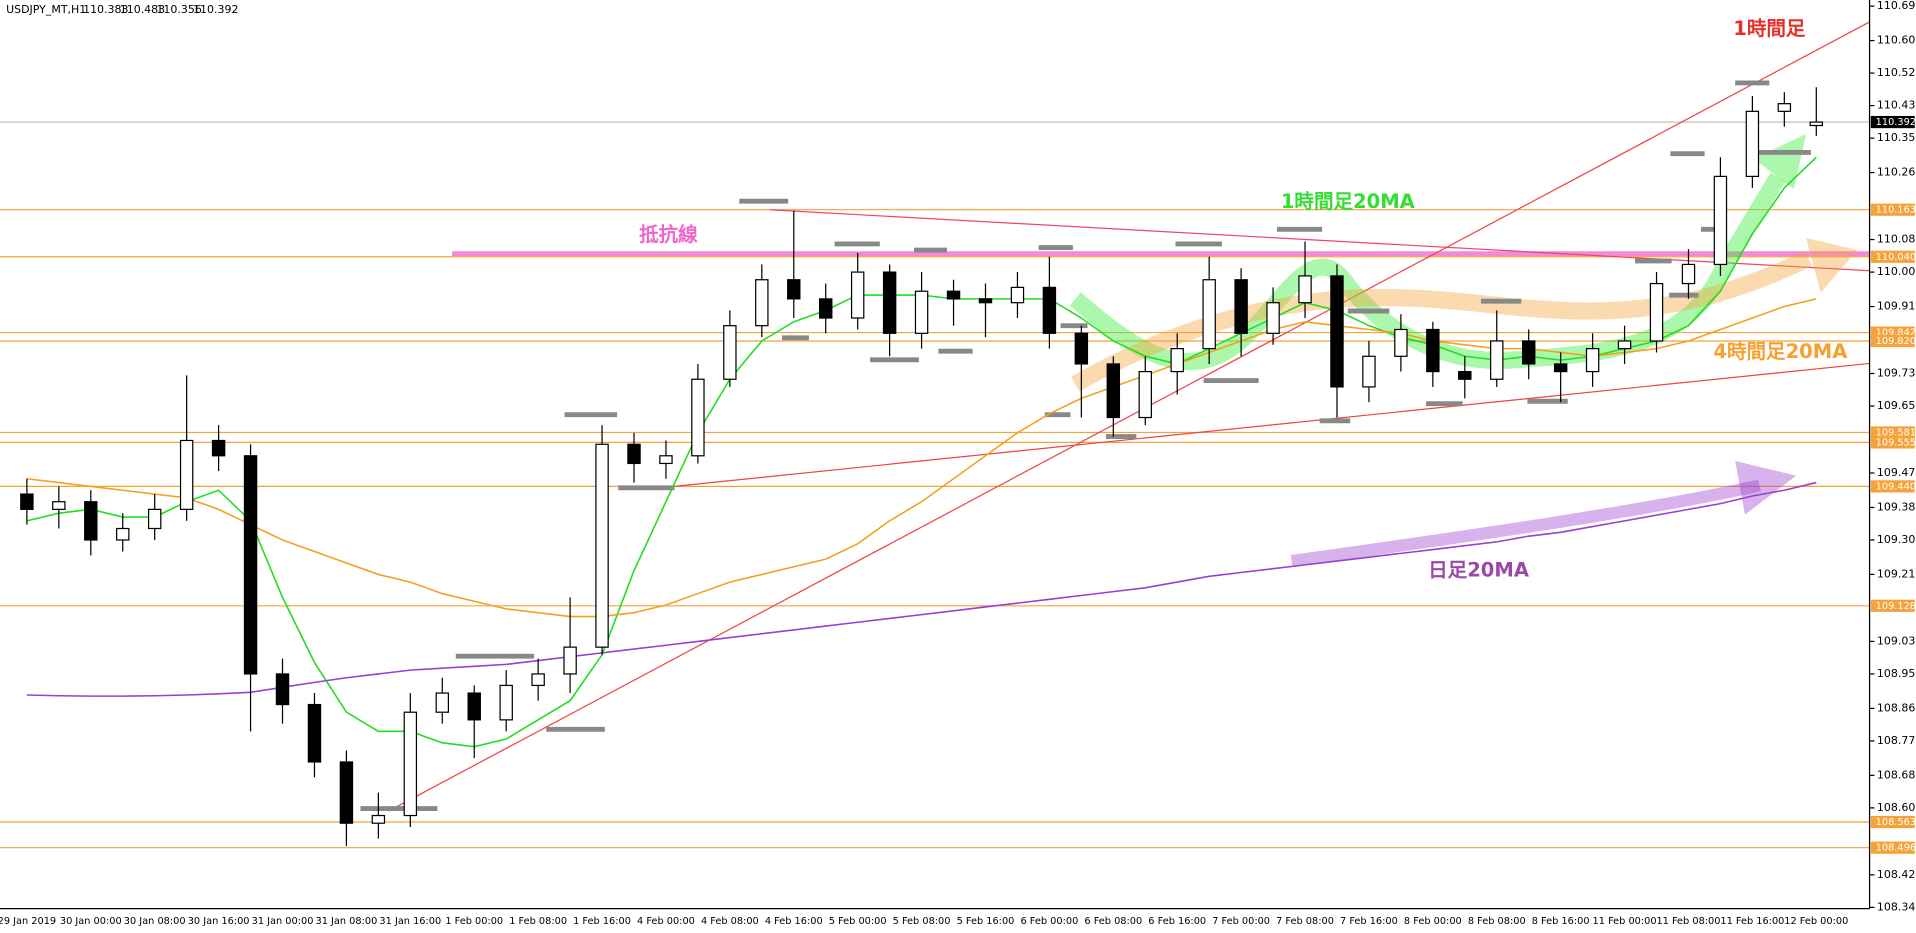 The width and height of the screenshot is (1916, 933). What do you see at coordinates (1896, 239) in the screenshot?
I see `y-tick-label: 110.085` at bounding box center [1896, 239].